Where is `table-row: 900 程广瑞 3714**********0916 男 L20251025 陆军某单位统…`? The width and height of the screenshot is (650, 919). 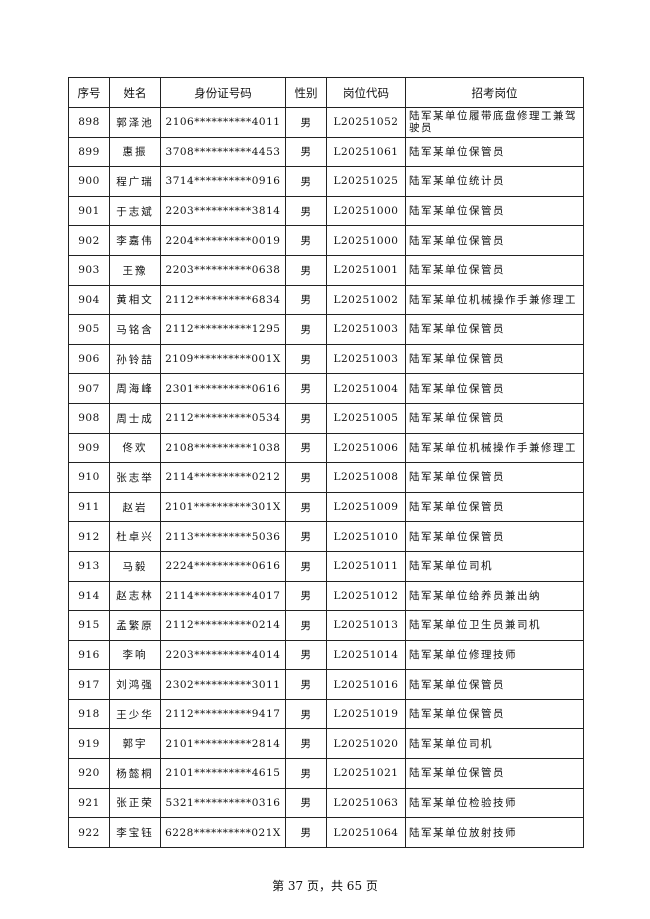
table-row: 900 程广瑞 3714**********0916 男 L20251025 陆军某单位统… is located at coordinates (326, 181).